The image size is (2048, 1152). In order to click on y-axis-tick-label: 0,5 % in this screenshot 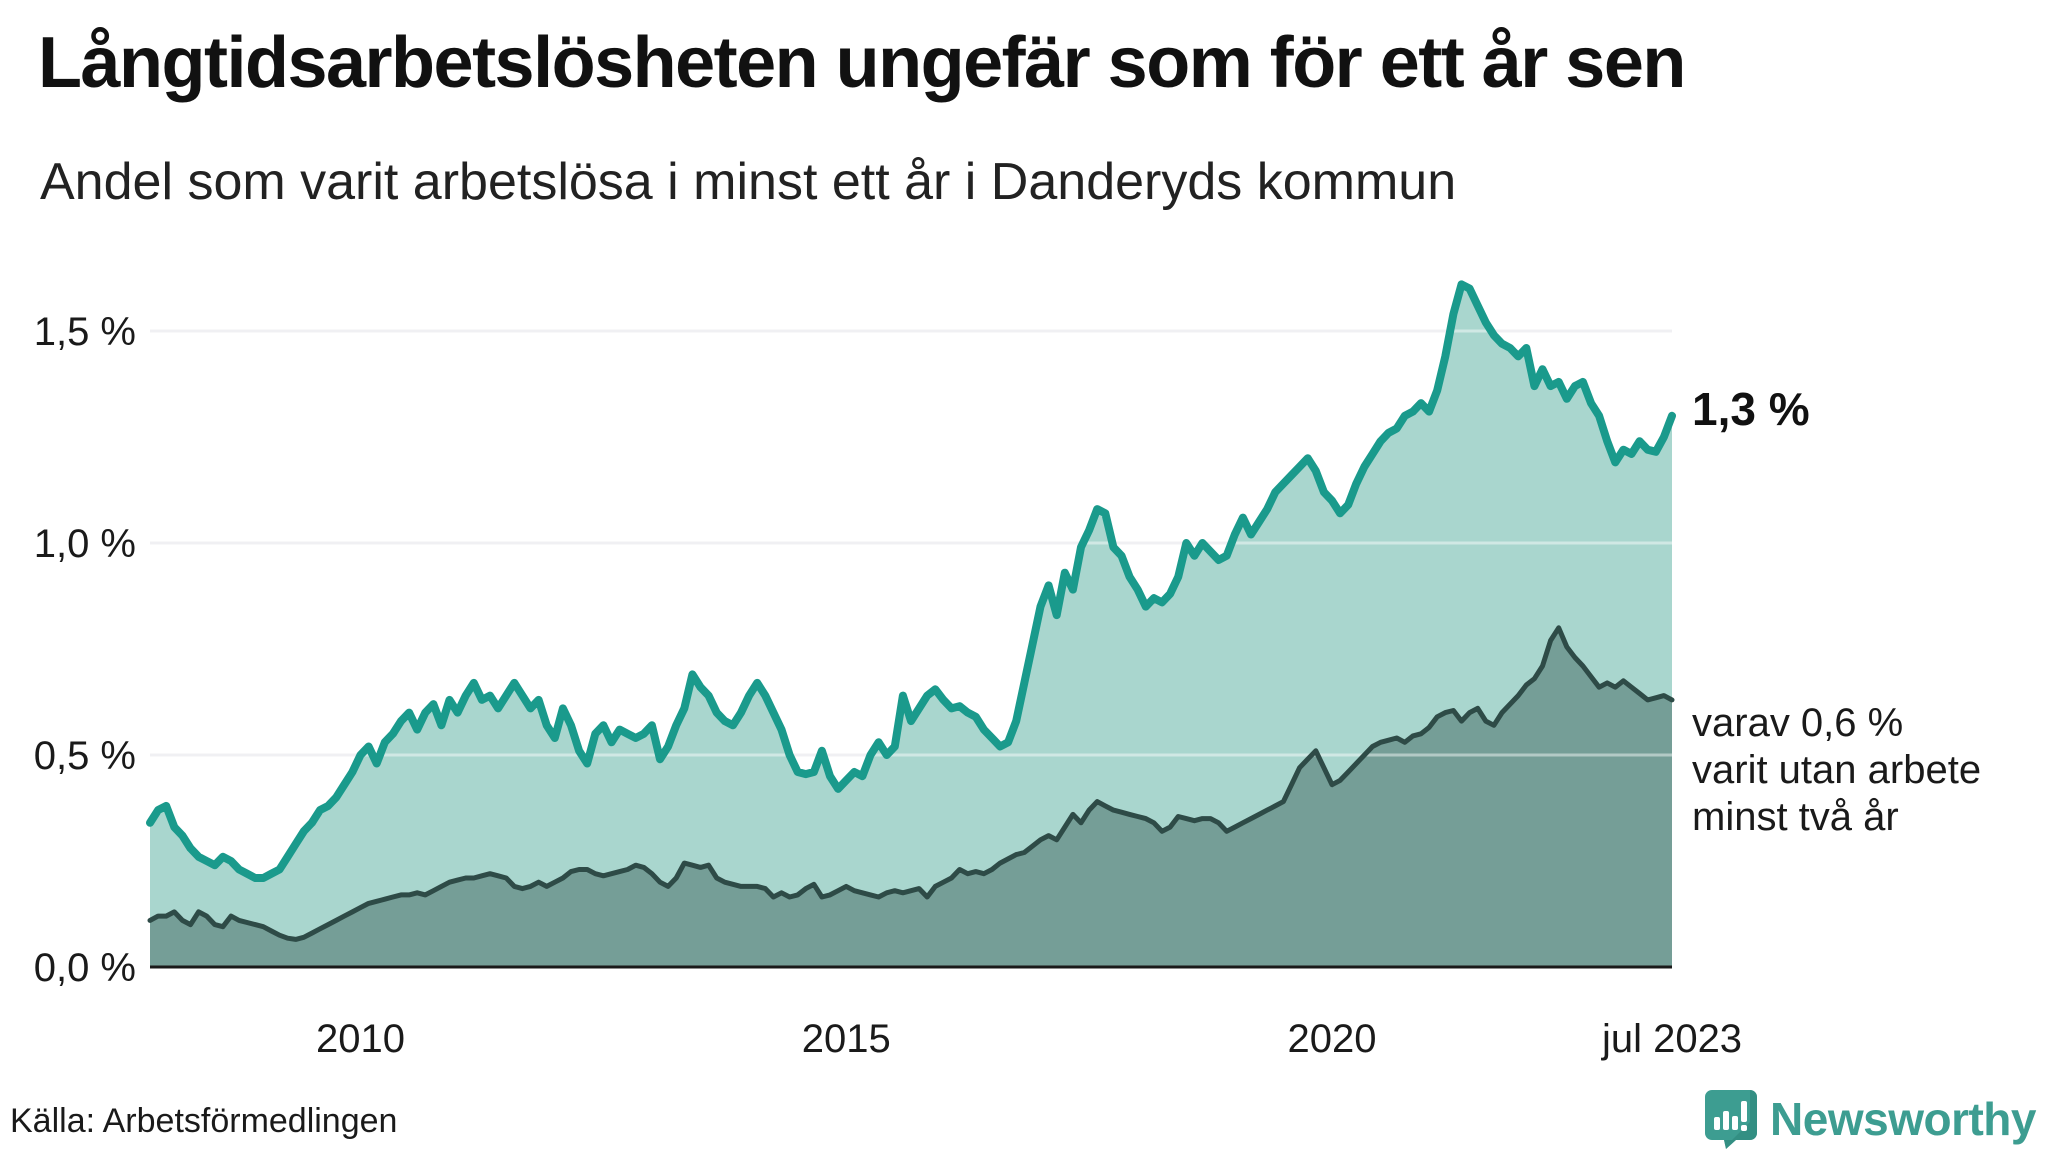, I will do `click(85, 756)`.